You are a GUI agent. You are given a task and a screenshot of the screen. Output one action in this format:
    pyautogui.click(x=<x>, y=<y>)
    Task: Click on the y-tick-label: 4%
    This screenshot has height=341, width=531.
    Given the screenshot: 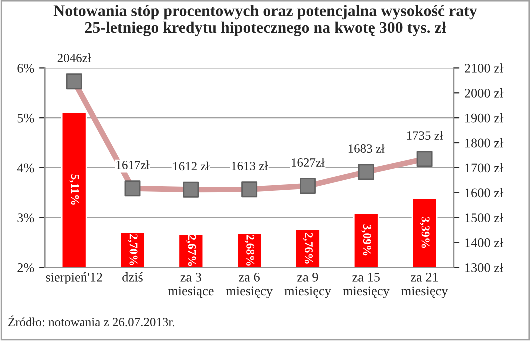 What is the action you would take?
    pyautogui.click(x=25, y=168)
    